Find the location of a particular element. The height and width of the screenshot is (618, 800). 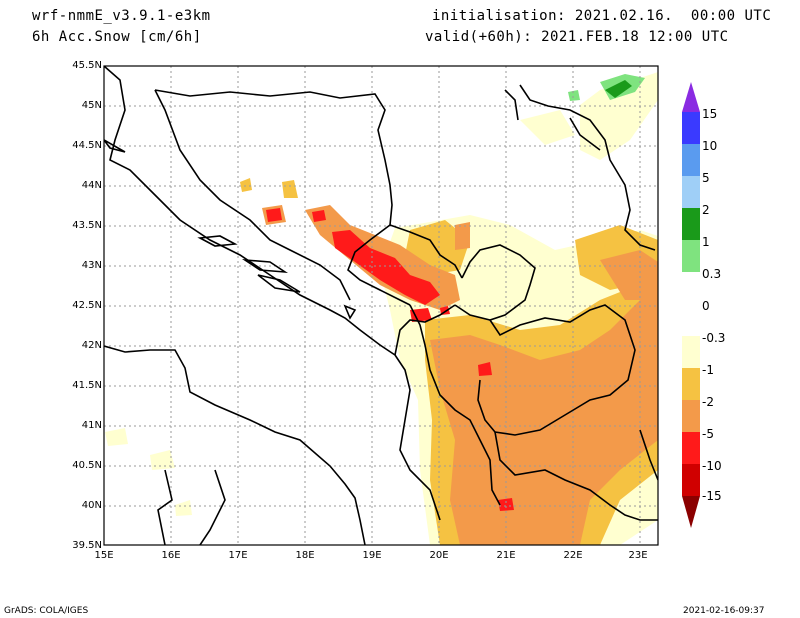

lon-label: 22E is located at coordinates (573, 555).